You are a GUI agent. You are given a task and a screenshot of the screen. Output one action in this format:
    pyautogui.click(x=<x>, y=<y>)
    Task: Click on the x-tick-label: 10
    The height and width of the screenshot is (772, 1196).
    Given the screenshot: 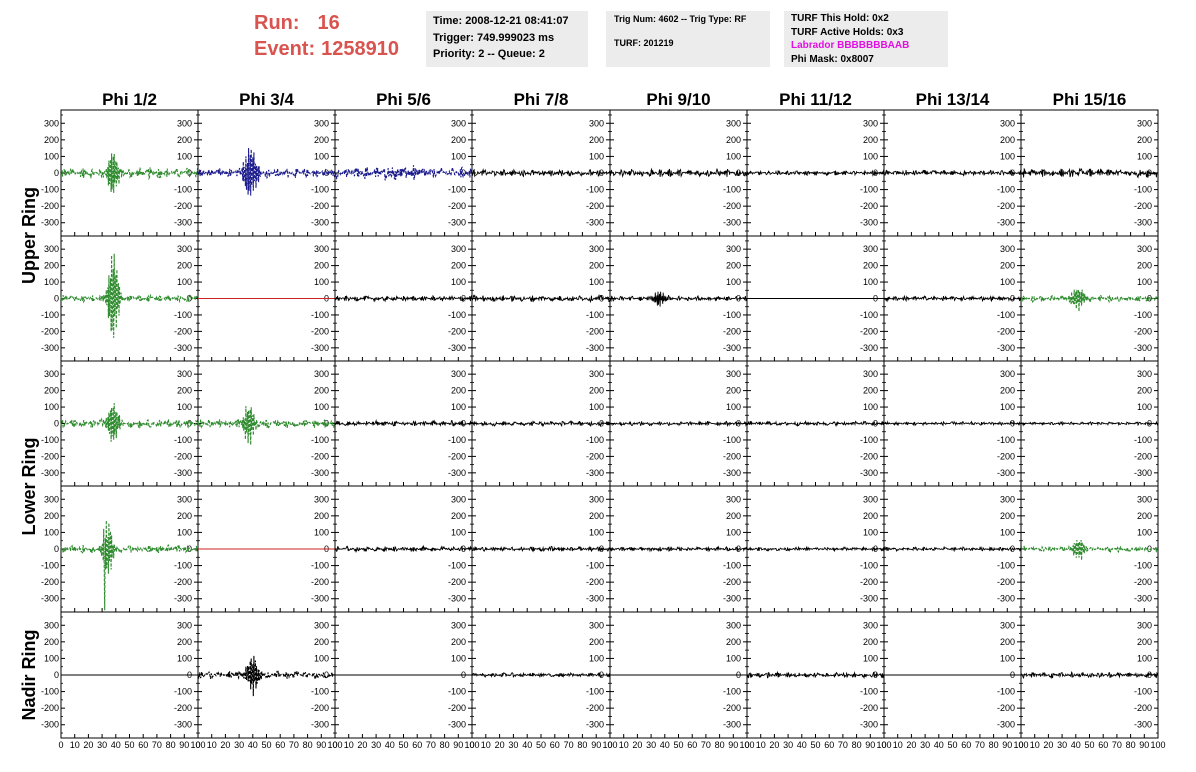 What is the action you would take?
    pyautogui.click(x=1035, y=745)
    